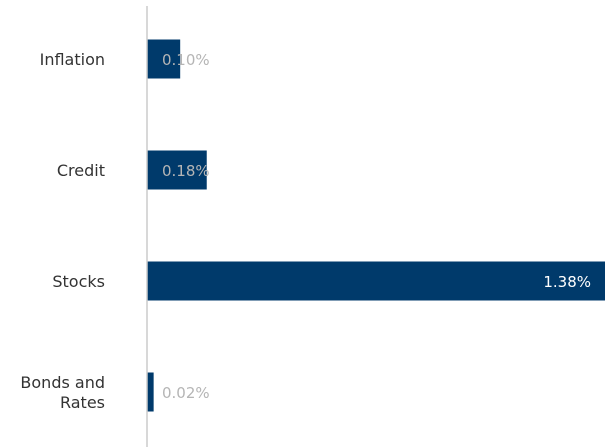 The height and width of the screenshot is (447, 608). I want to click on bar-bonds-and-rates, so click(150, 392).